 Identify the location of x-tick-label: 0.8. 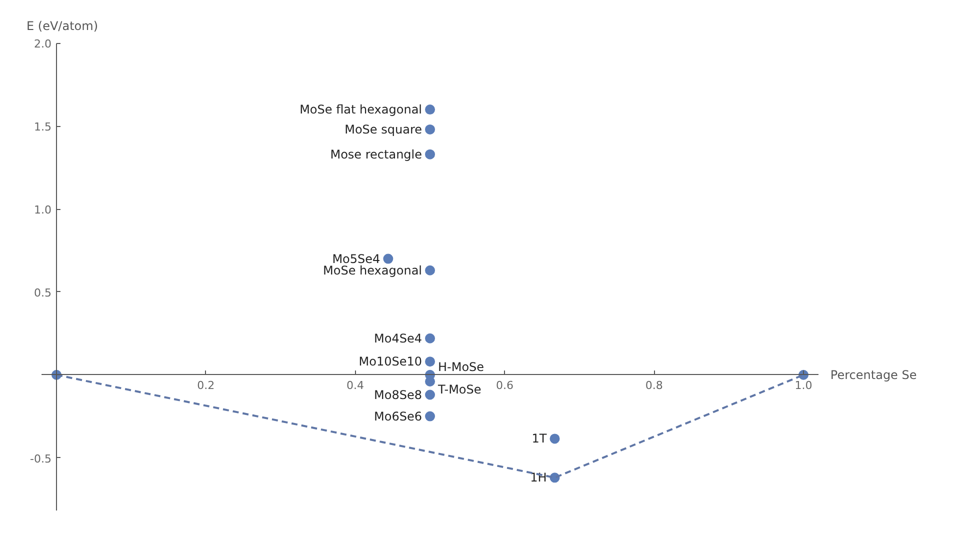
(654, 385).